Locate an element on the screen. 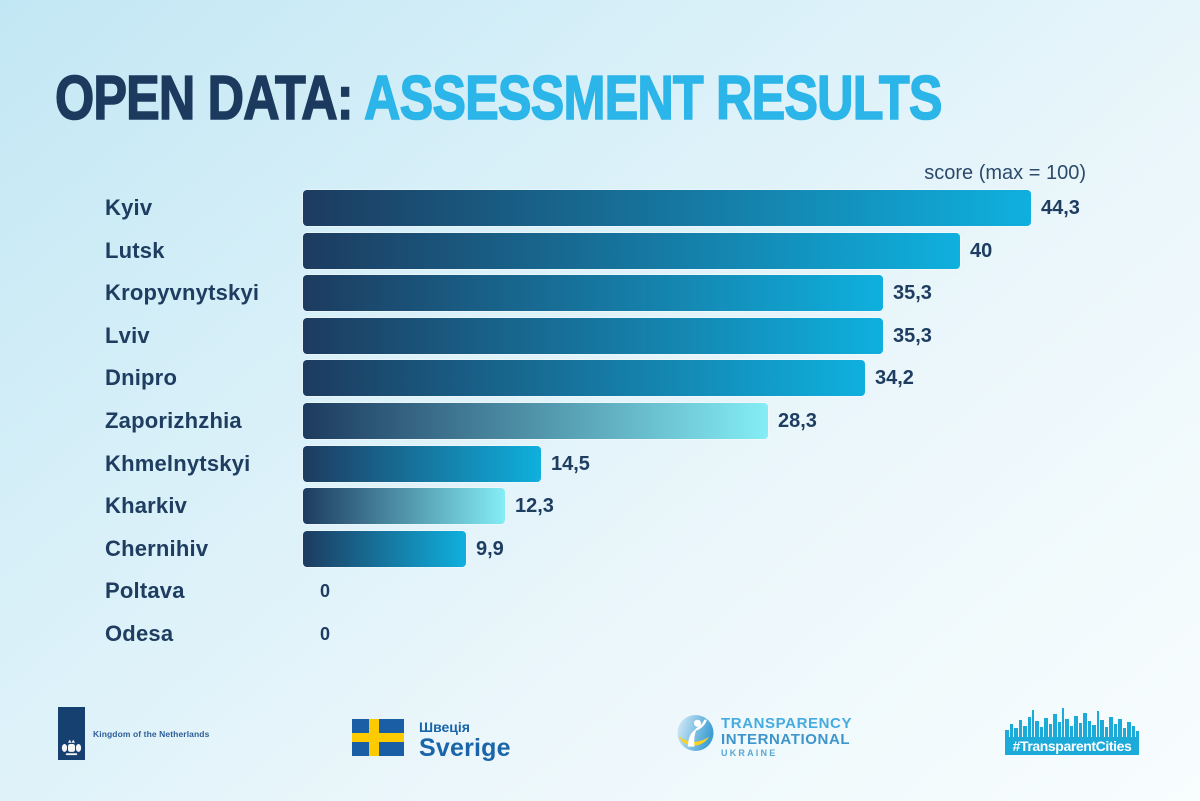 Image resolution: width=1200 pixels, height=801 pixels. title-prefix: OPEN DATA: is located at coordinates (209, 97).